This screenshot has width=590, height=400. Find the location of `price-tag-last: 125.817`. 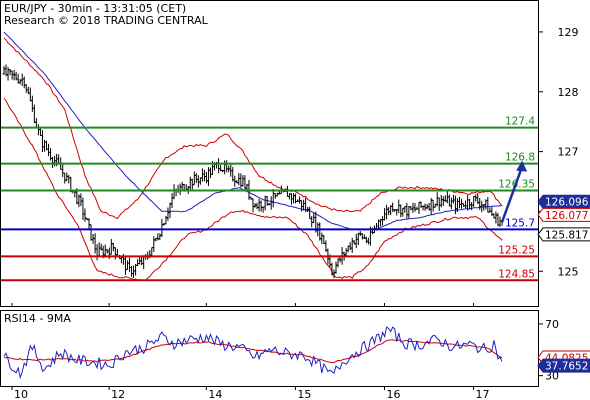

price-tag-last: 125.817 is located at coordinates (563, 234).